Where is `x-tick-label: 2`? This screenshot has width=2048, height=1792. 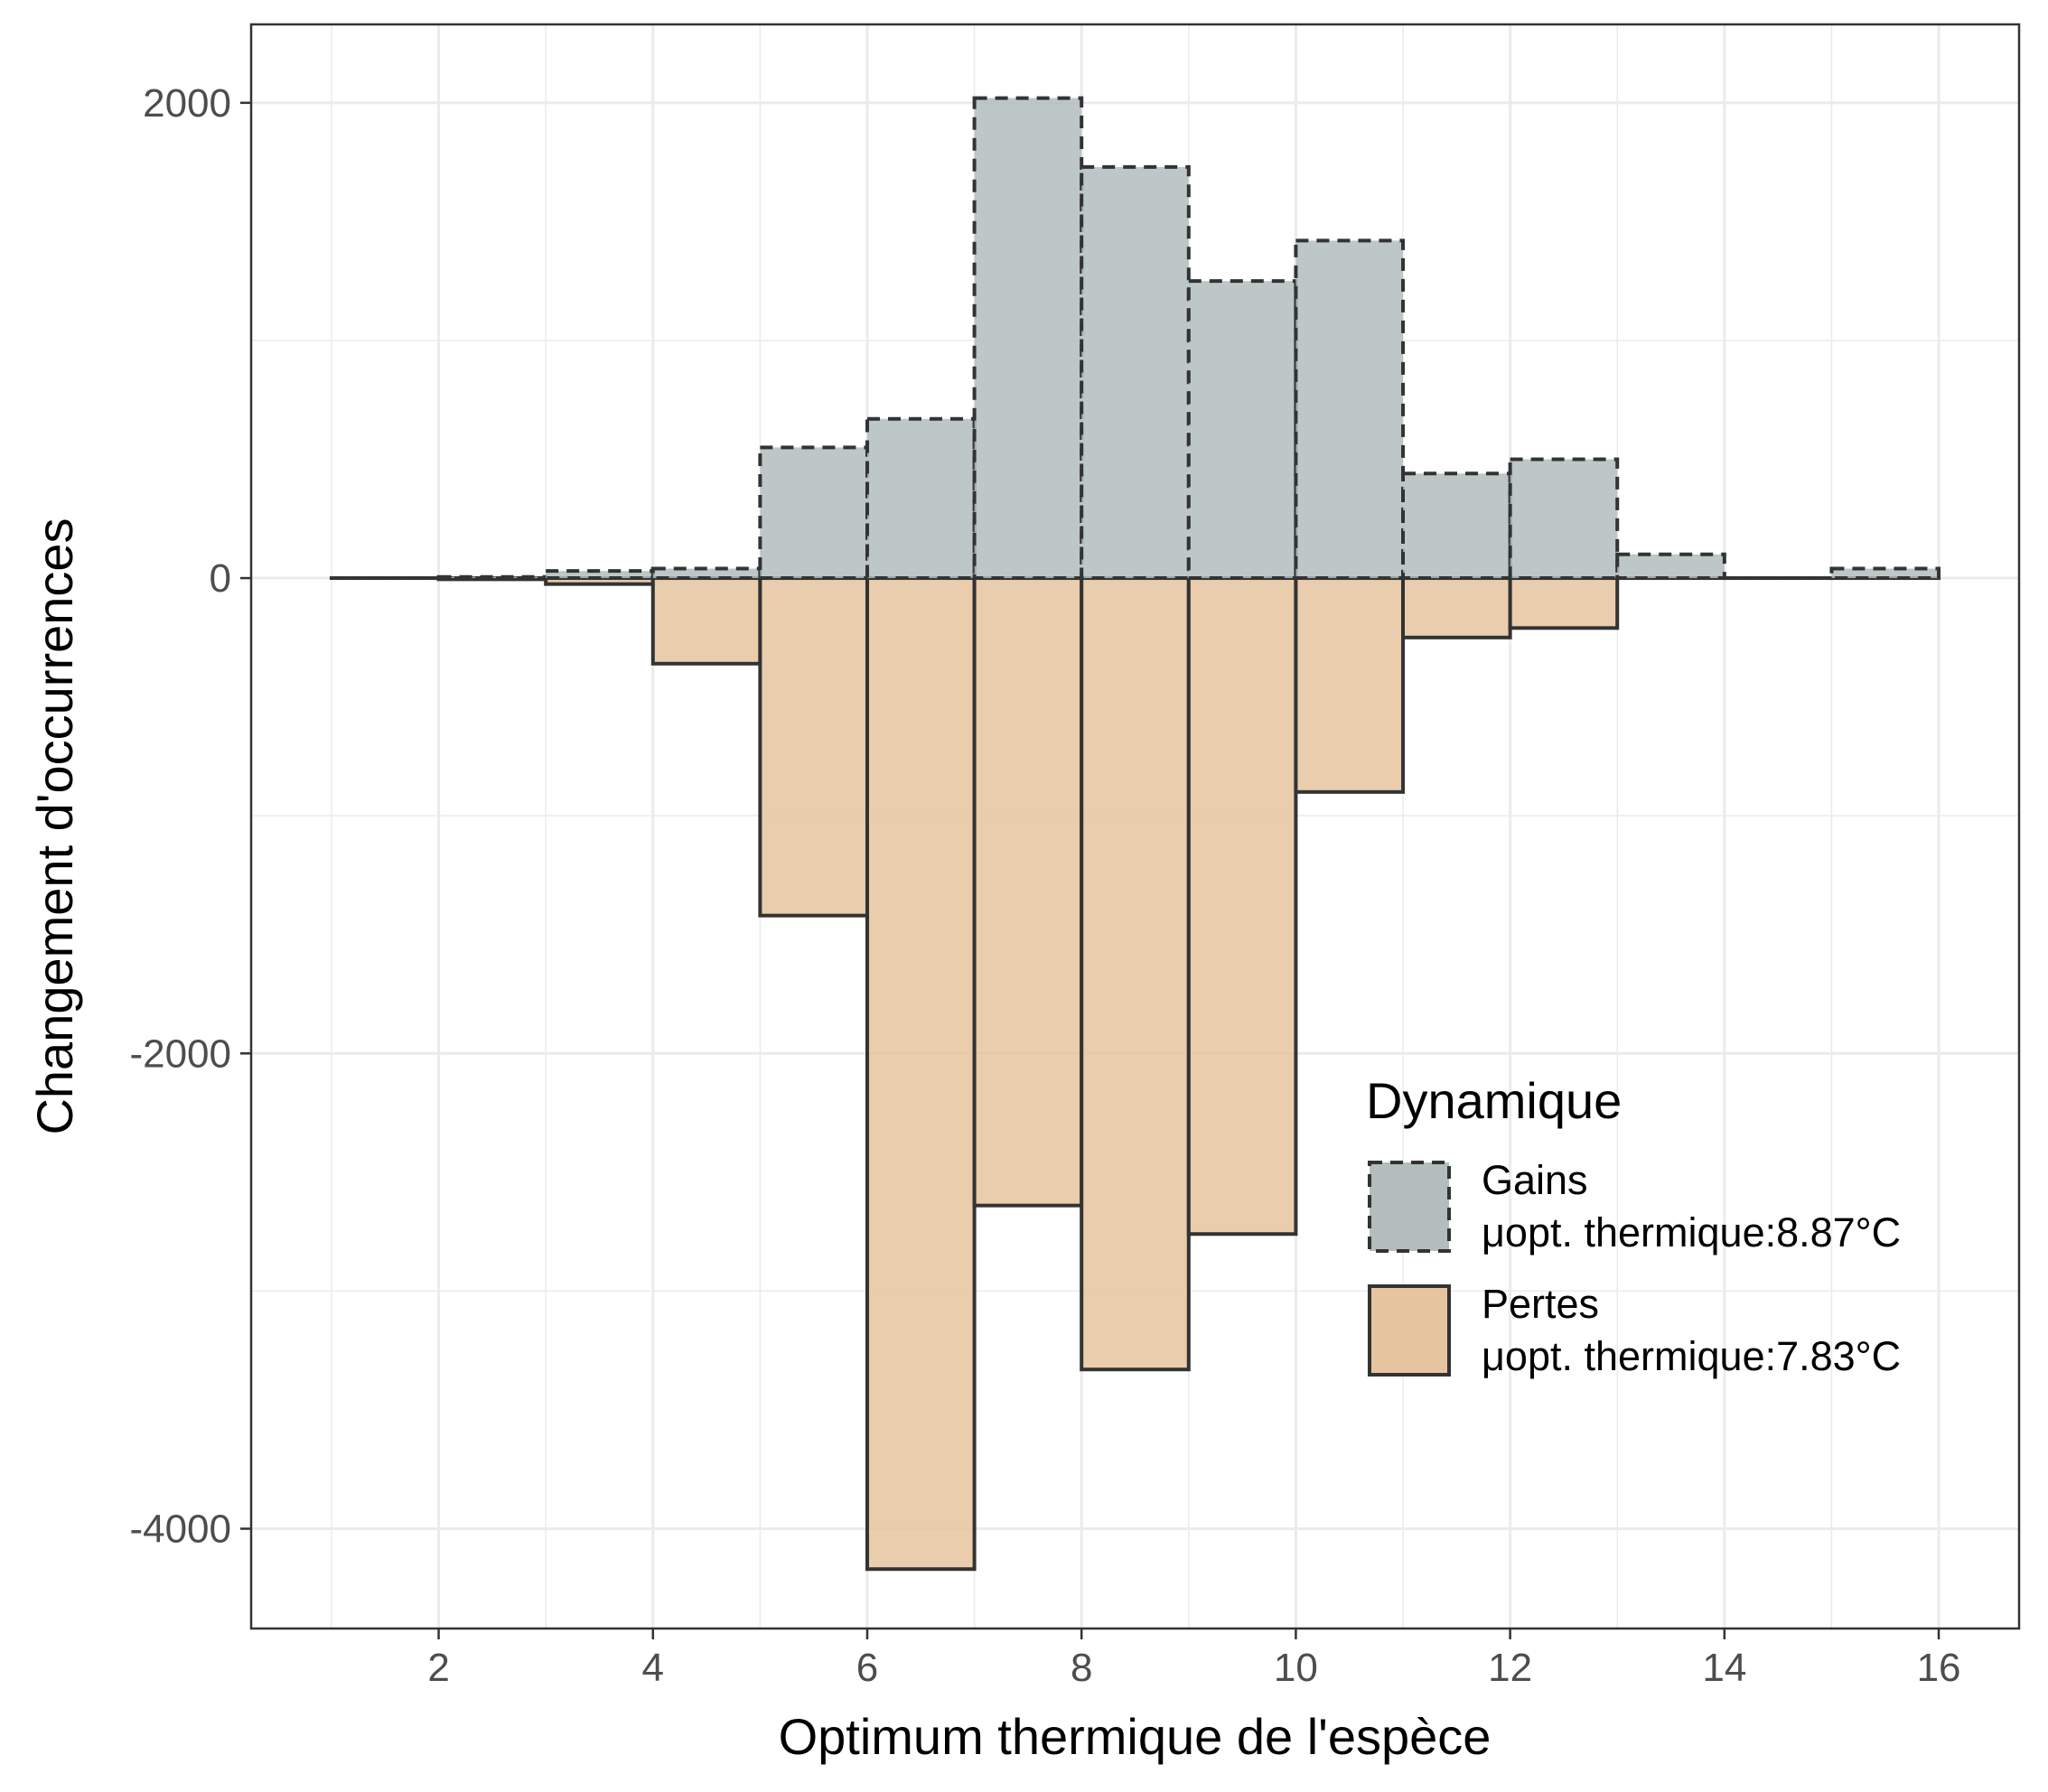
x-tick-label: 2 is located at coordinates (438, 1668).